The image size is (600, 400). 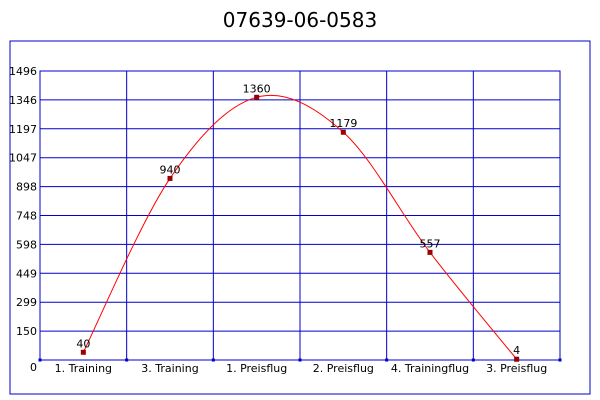 I want to click on data-label: 940, so click(x=170, y=169).